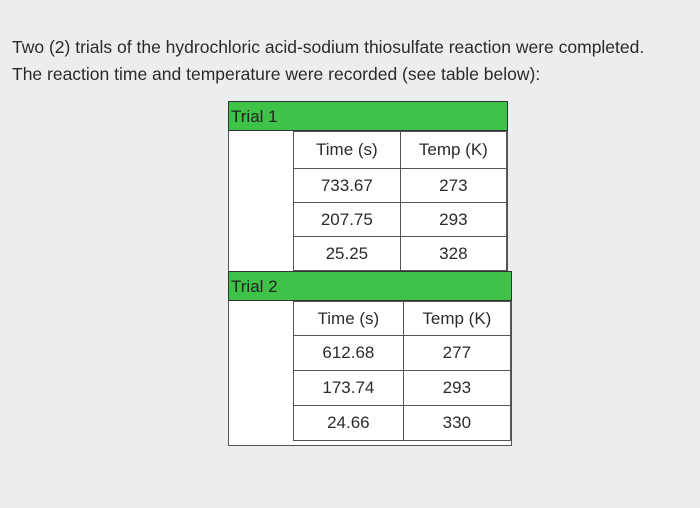 Image resolution: width=700 pixels, height=508 pixels. What do you see at coordinates (453, 185) in the screenshot?
I see `cell-temp: 273` at bounding box center [453, 185].